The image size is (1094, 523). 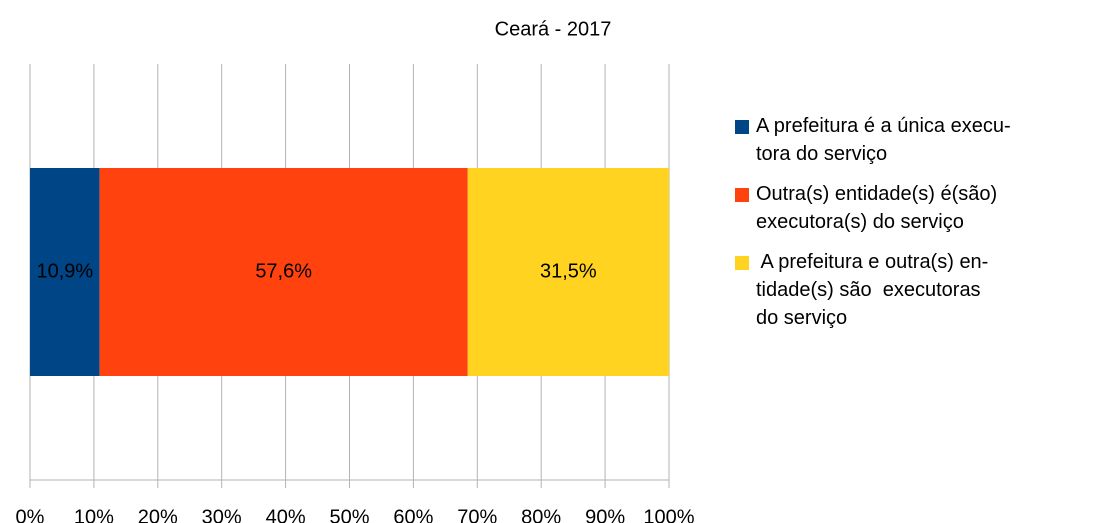 What do you see at coordinates (605, 514) in the screenshot?
I see `x-tick-label: 90%` at bounding box center [605, 514].